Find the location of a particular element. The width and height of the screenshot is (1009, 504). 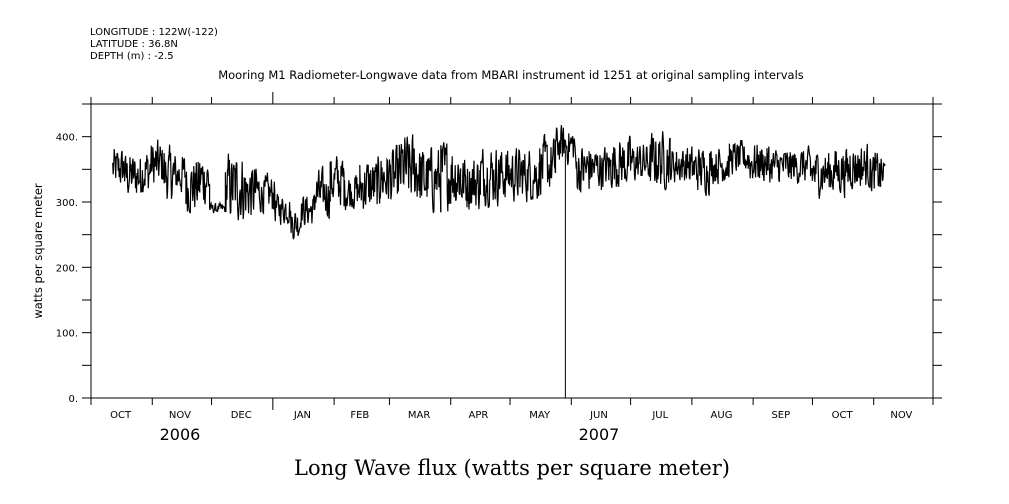

x-year-label: 2006 is located at coordinates (180, 434).